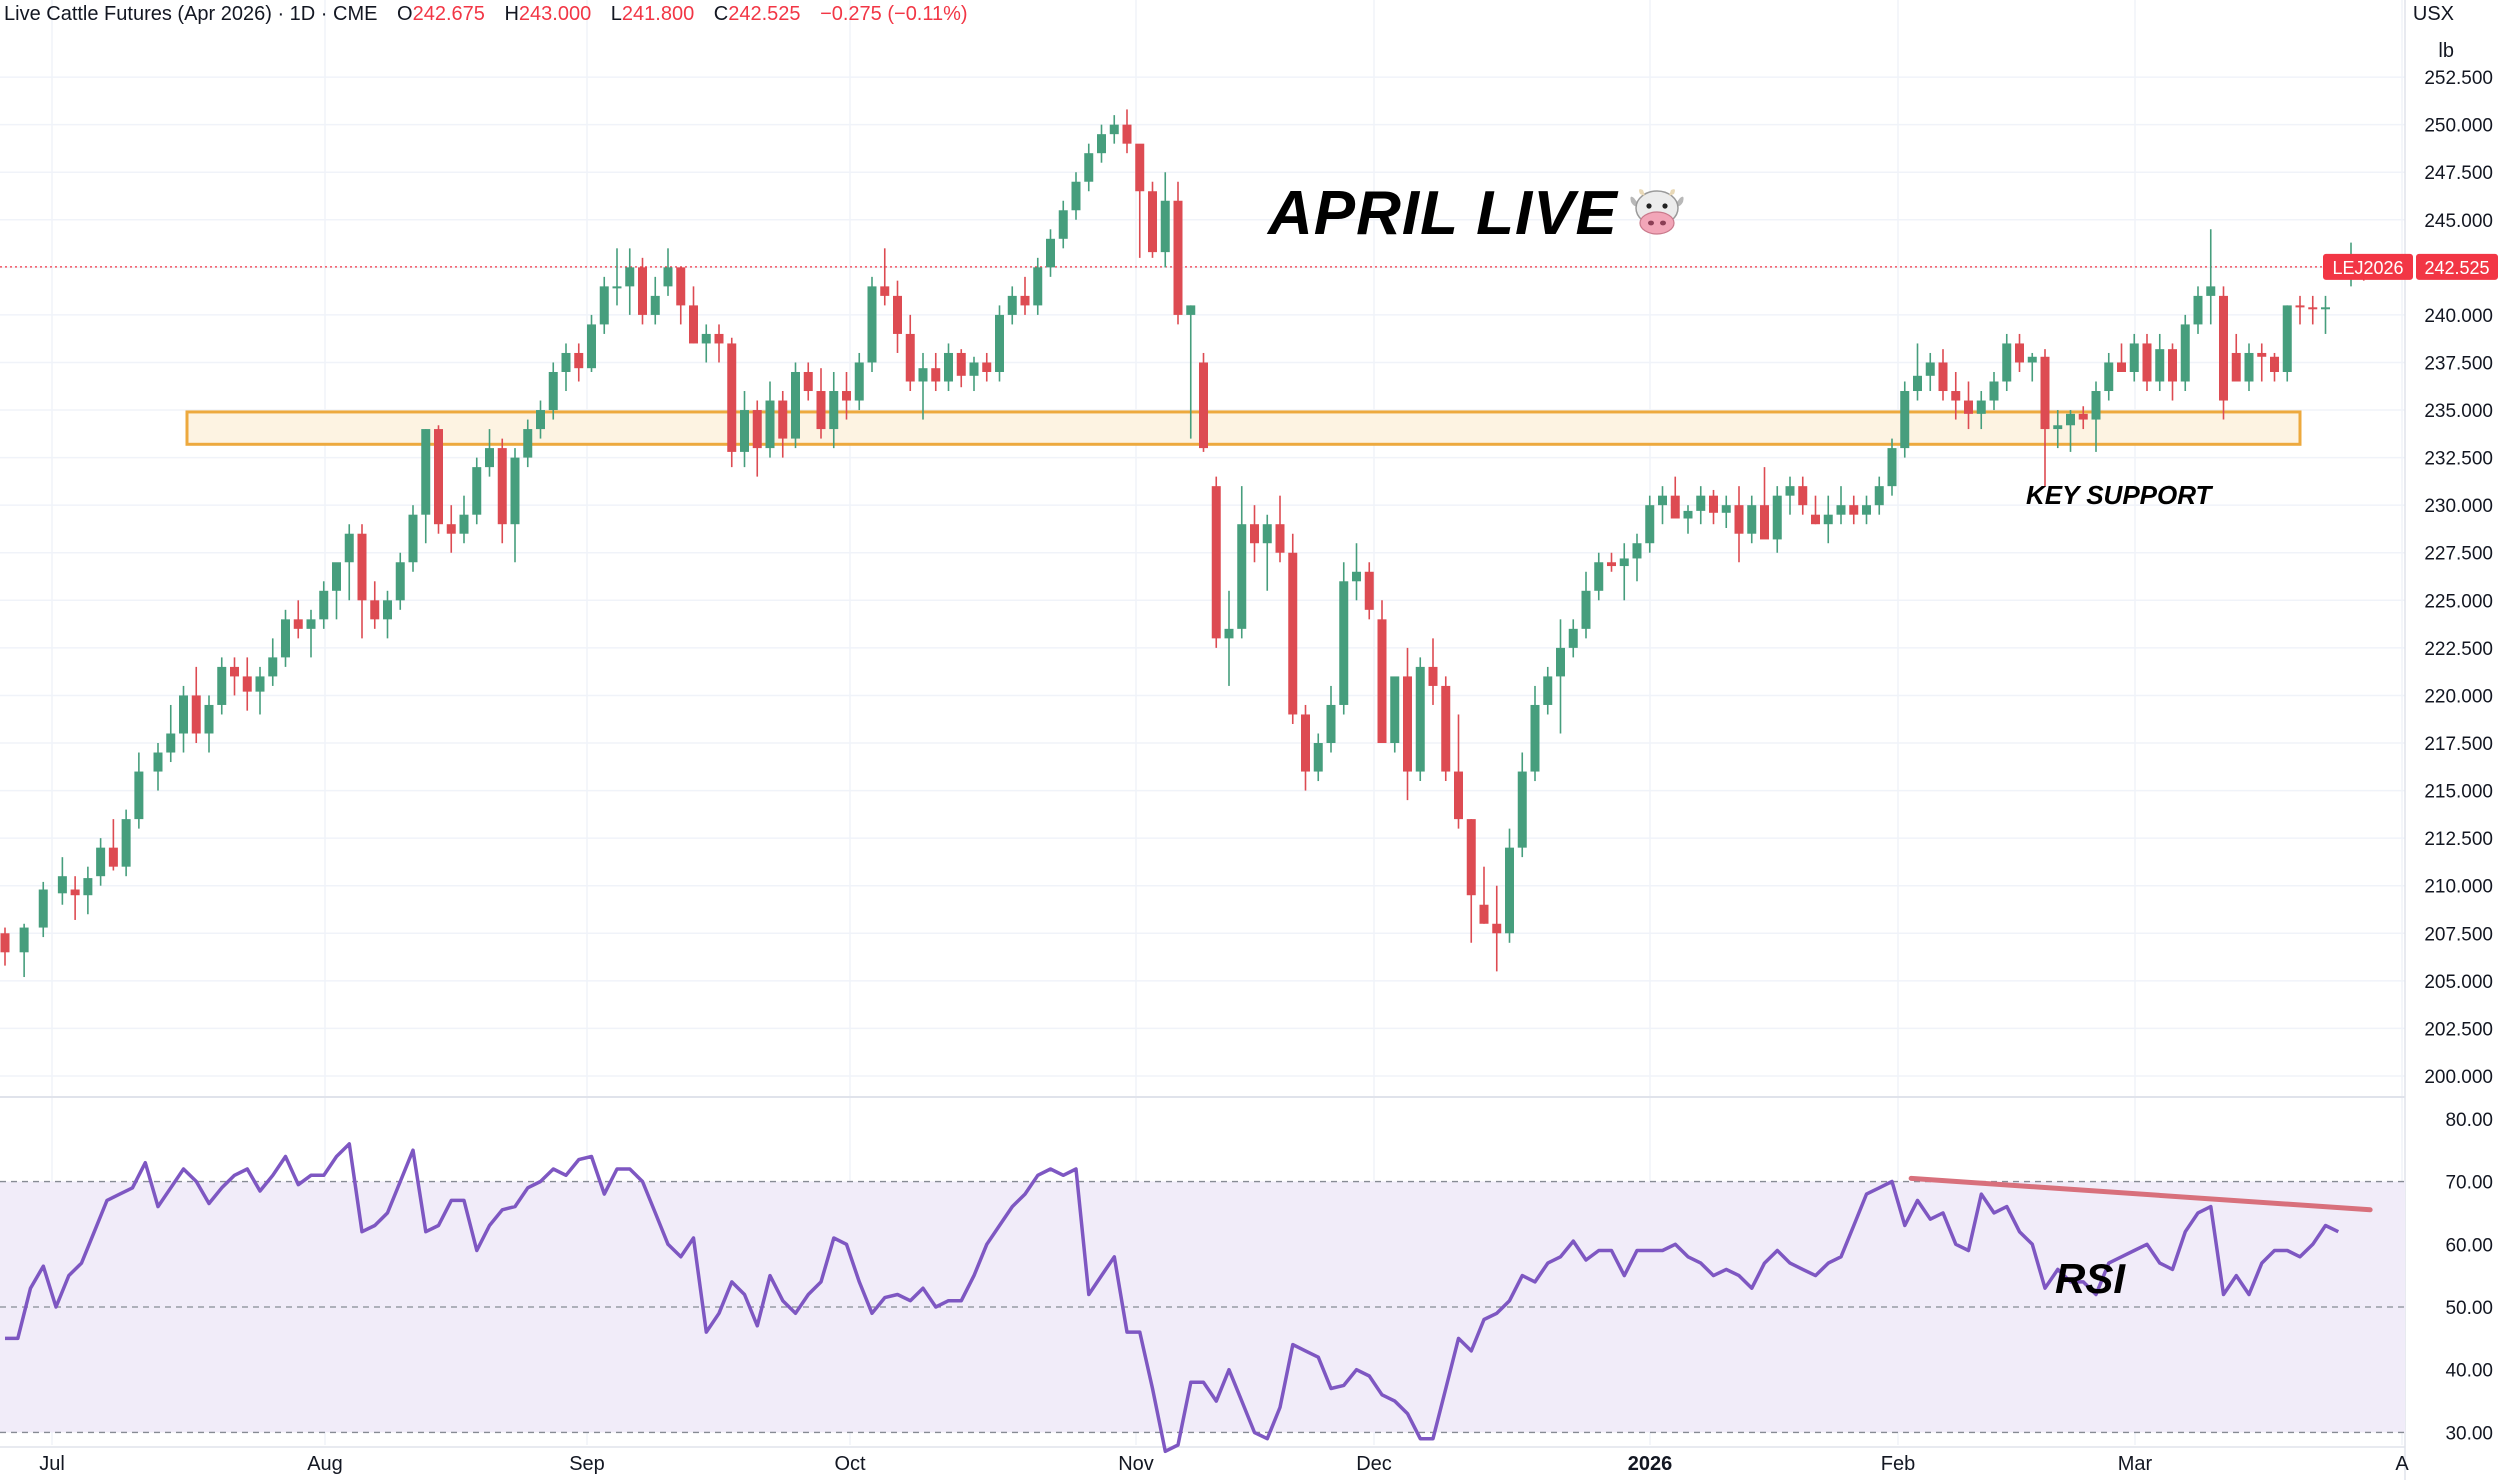 The width and height of the screenshot is (2500, 1480). I want to click on currency-label: USX, so click(2433, 14).